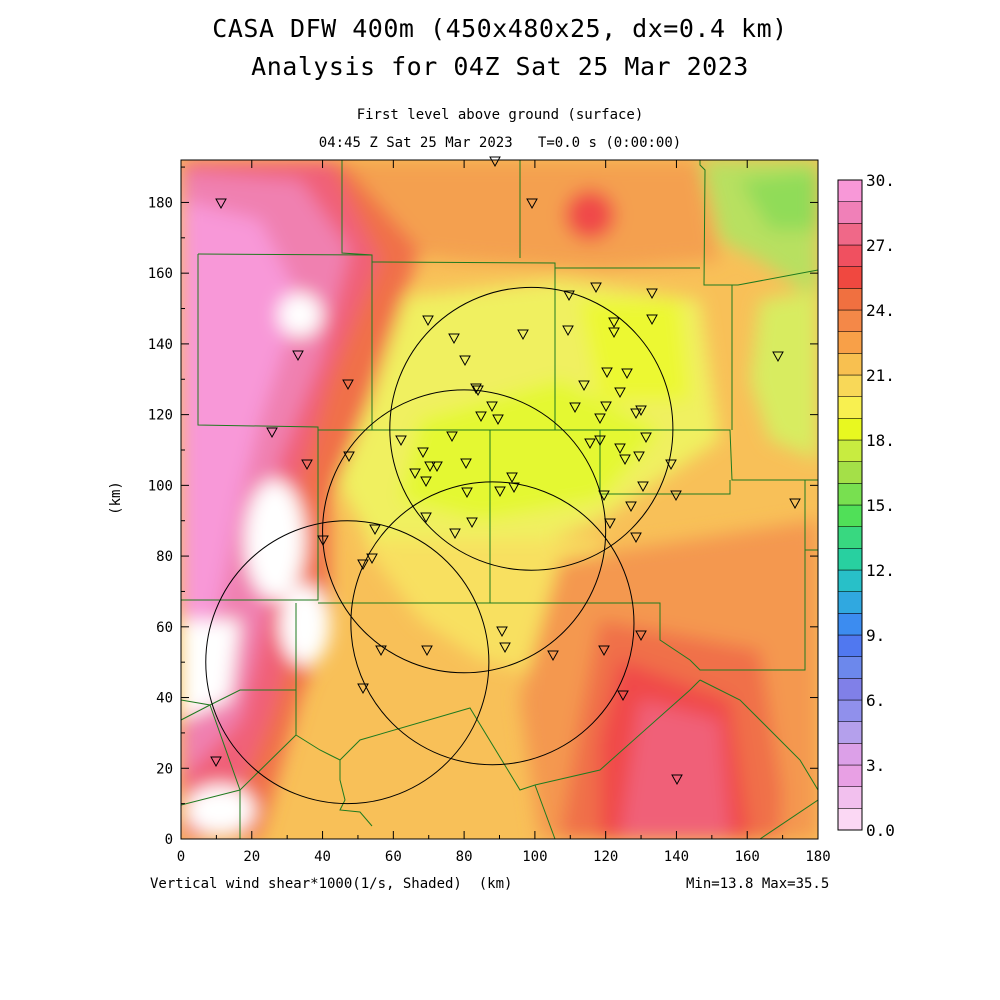  I want to click on y-tick-label: 120, so click(160, 416).